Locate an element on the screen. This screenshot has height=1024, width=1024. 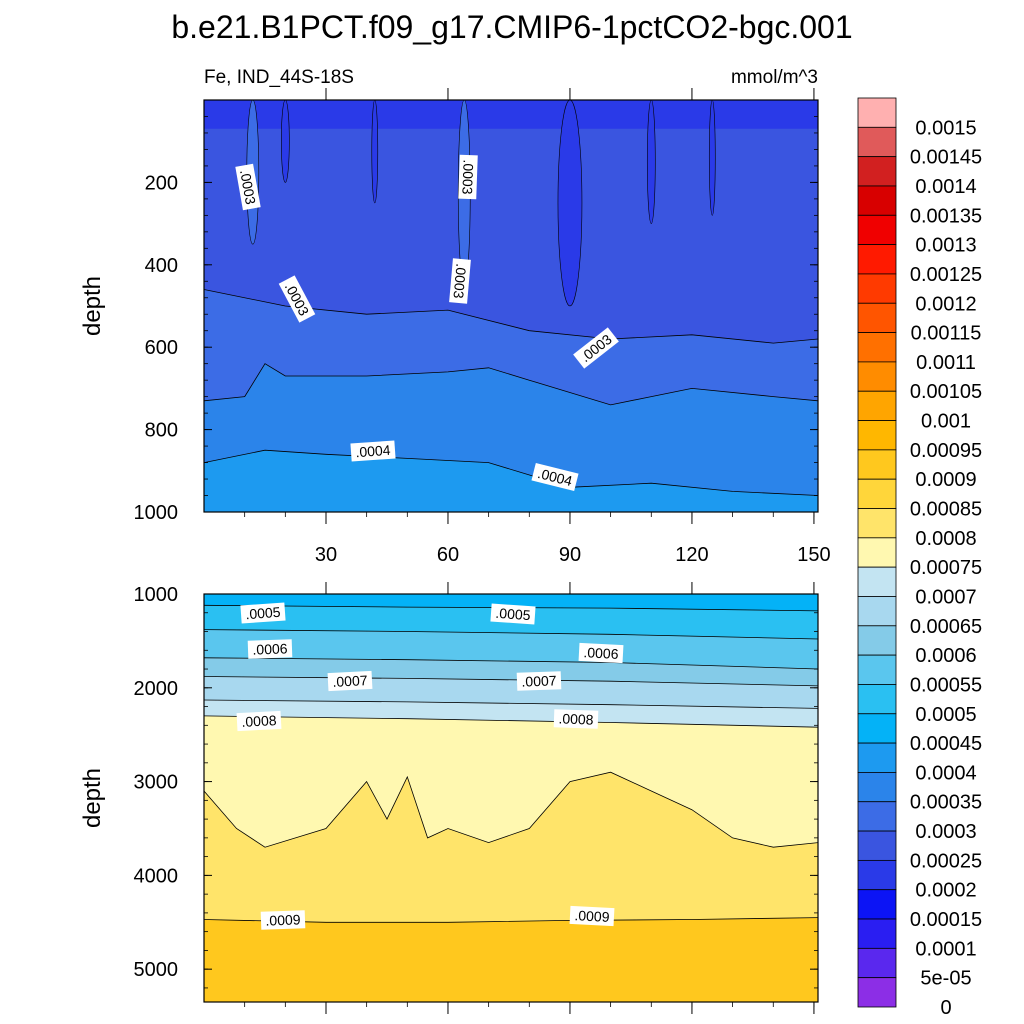
colorbar-label: 0.0004 is located at coordinates (945, 773).